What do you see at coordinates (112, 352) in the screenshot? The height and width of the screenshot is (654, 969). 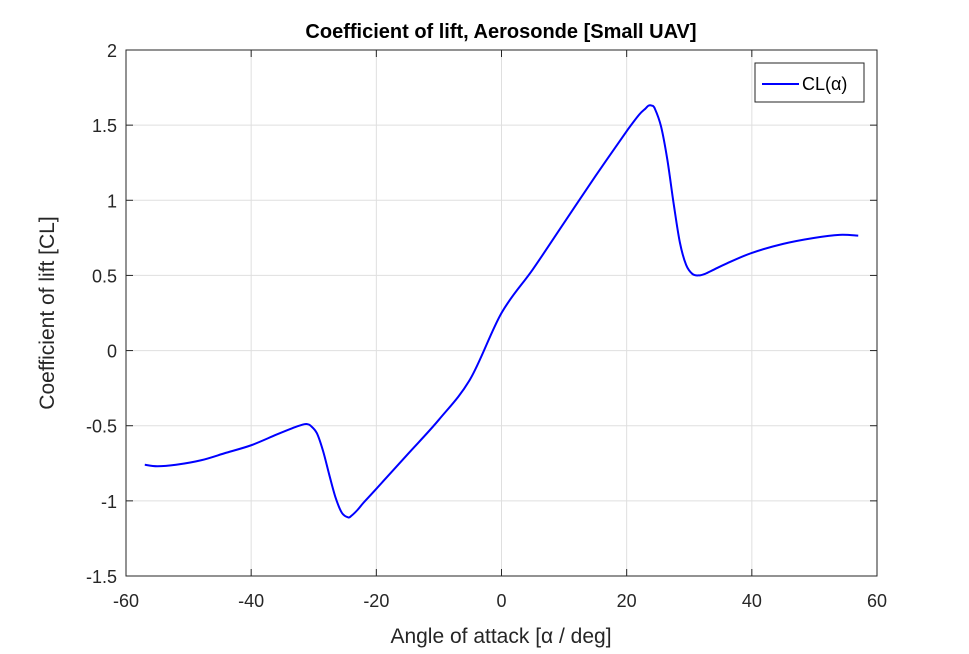 I see `y-tick-label: 0` at bounding box center [112, 352].